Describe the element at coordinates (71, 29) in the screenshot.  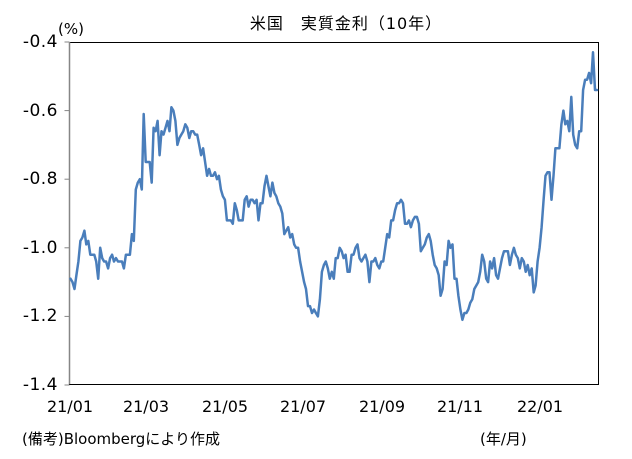
I see `y-axis-unit-label: (%)` at that location.